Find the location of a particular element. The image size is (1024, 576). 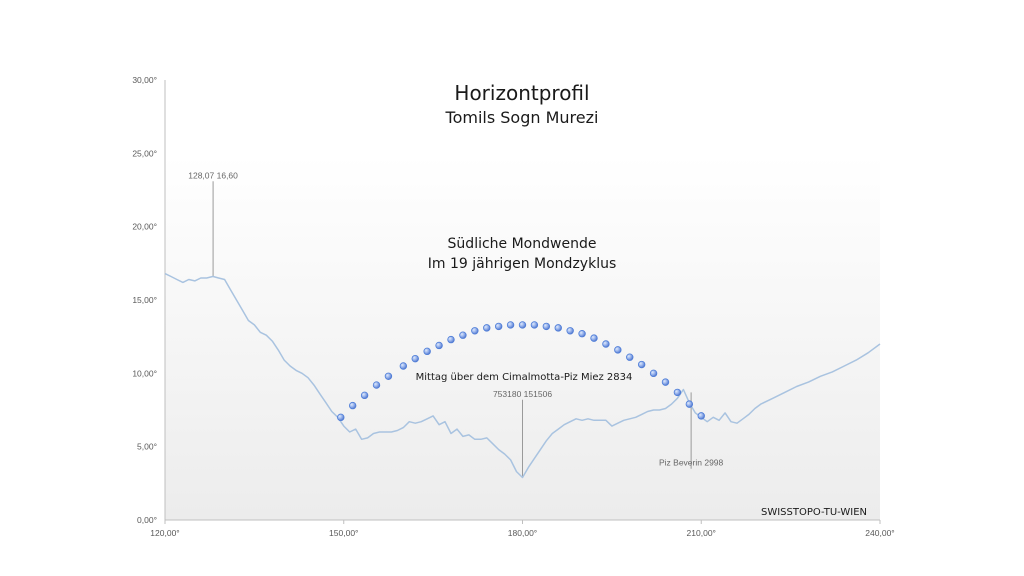

y-tick-label: 25,00° is located at coordinates (144, 153).